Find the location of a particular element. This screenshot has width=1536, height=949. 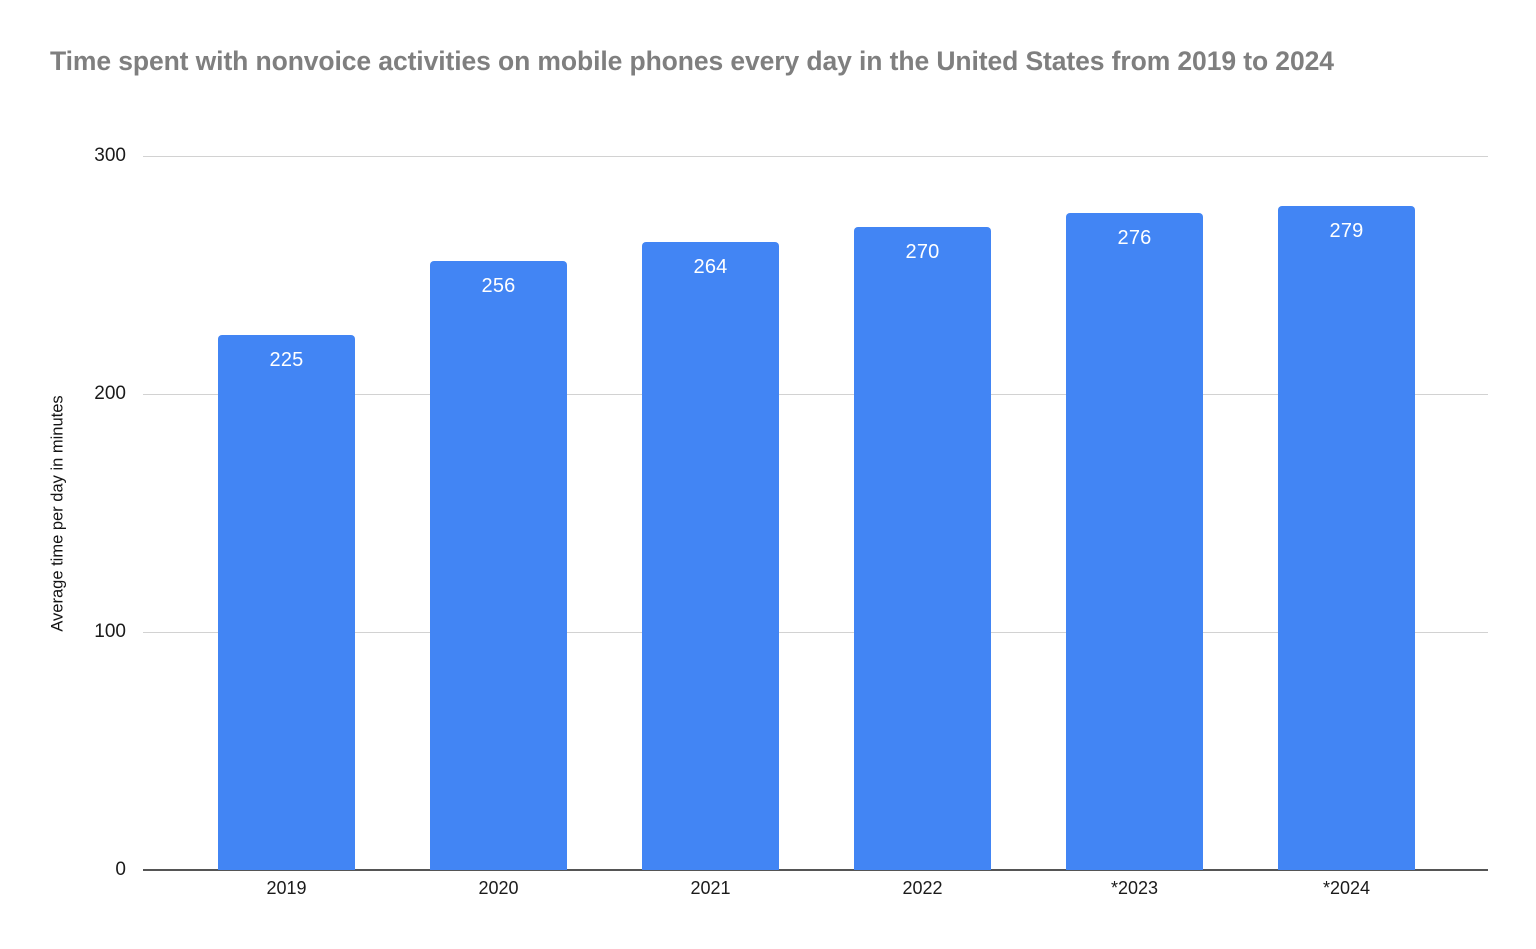

x-tick-2021: 2021 is located at coordinates (710, 888).